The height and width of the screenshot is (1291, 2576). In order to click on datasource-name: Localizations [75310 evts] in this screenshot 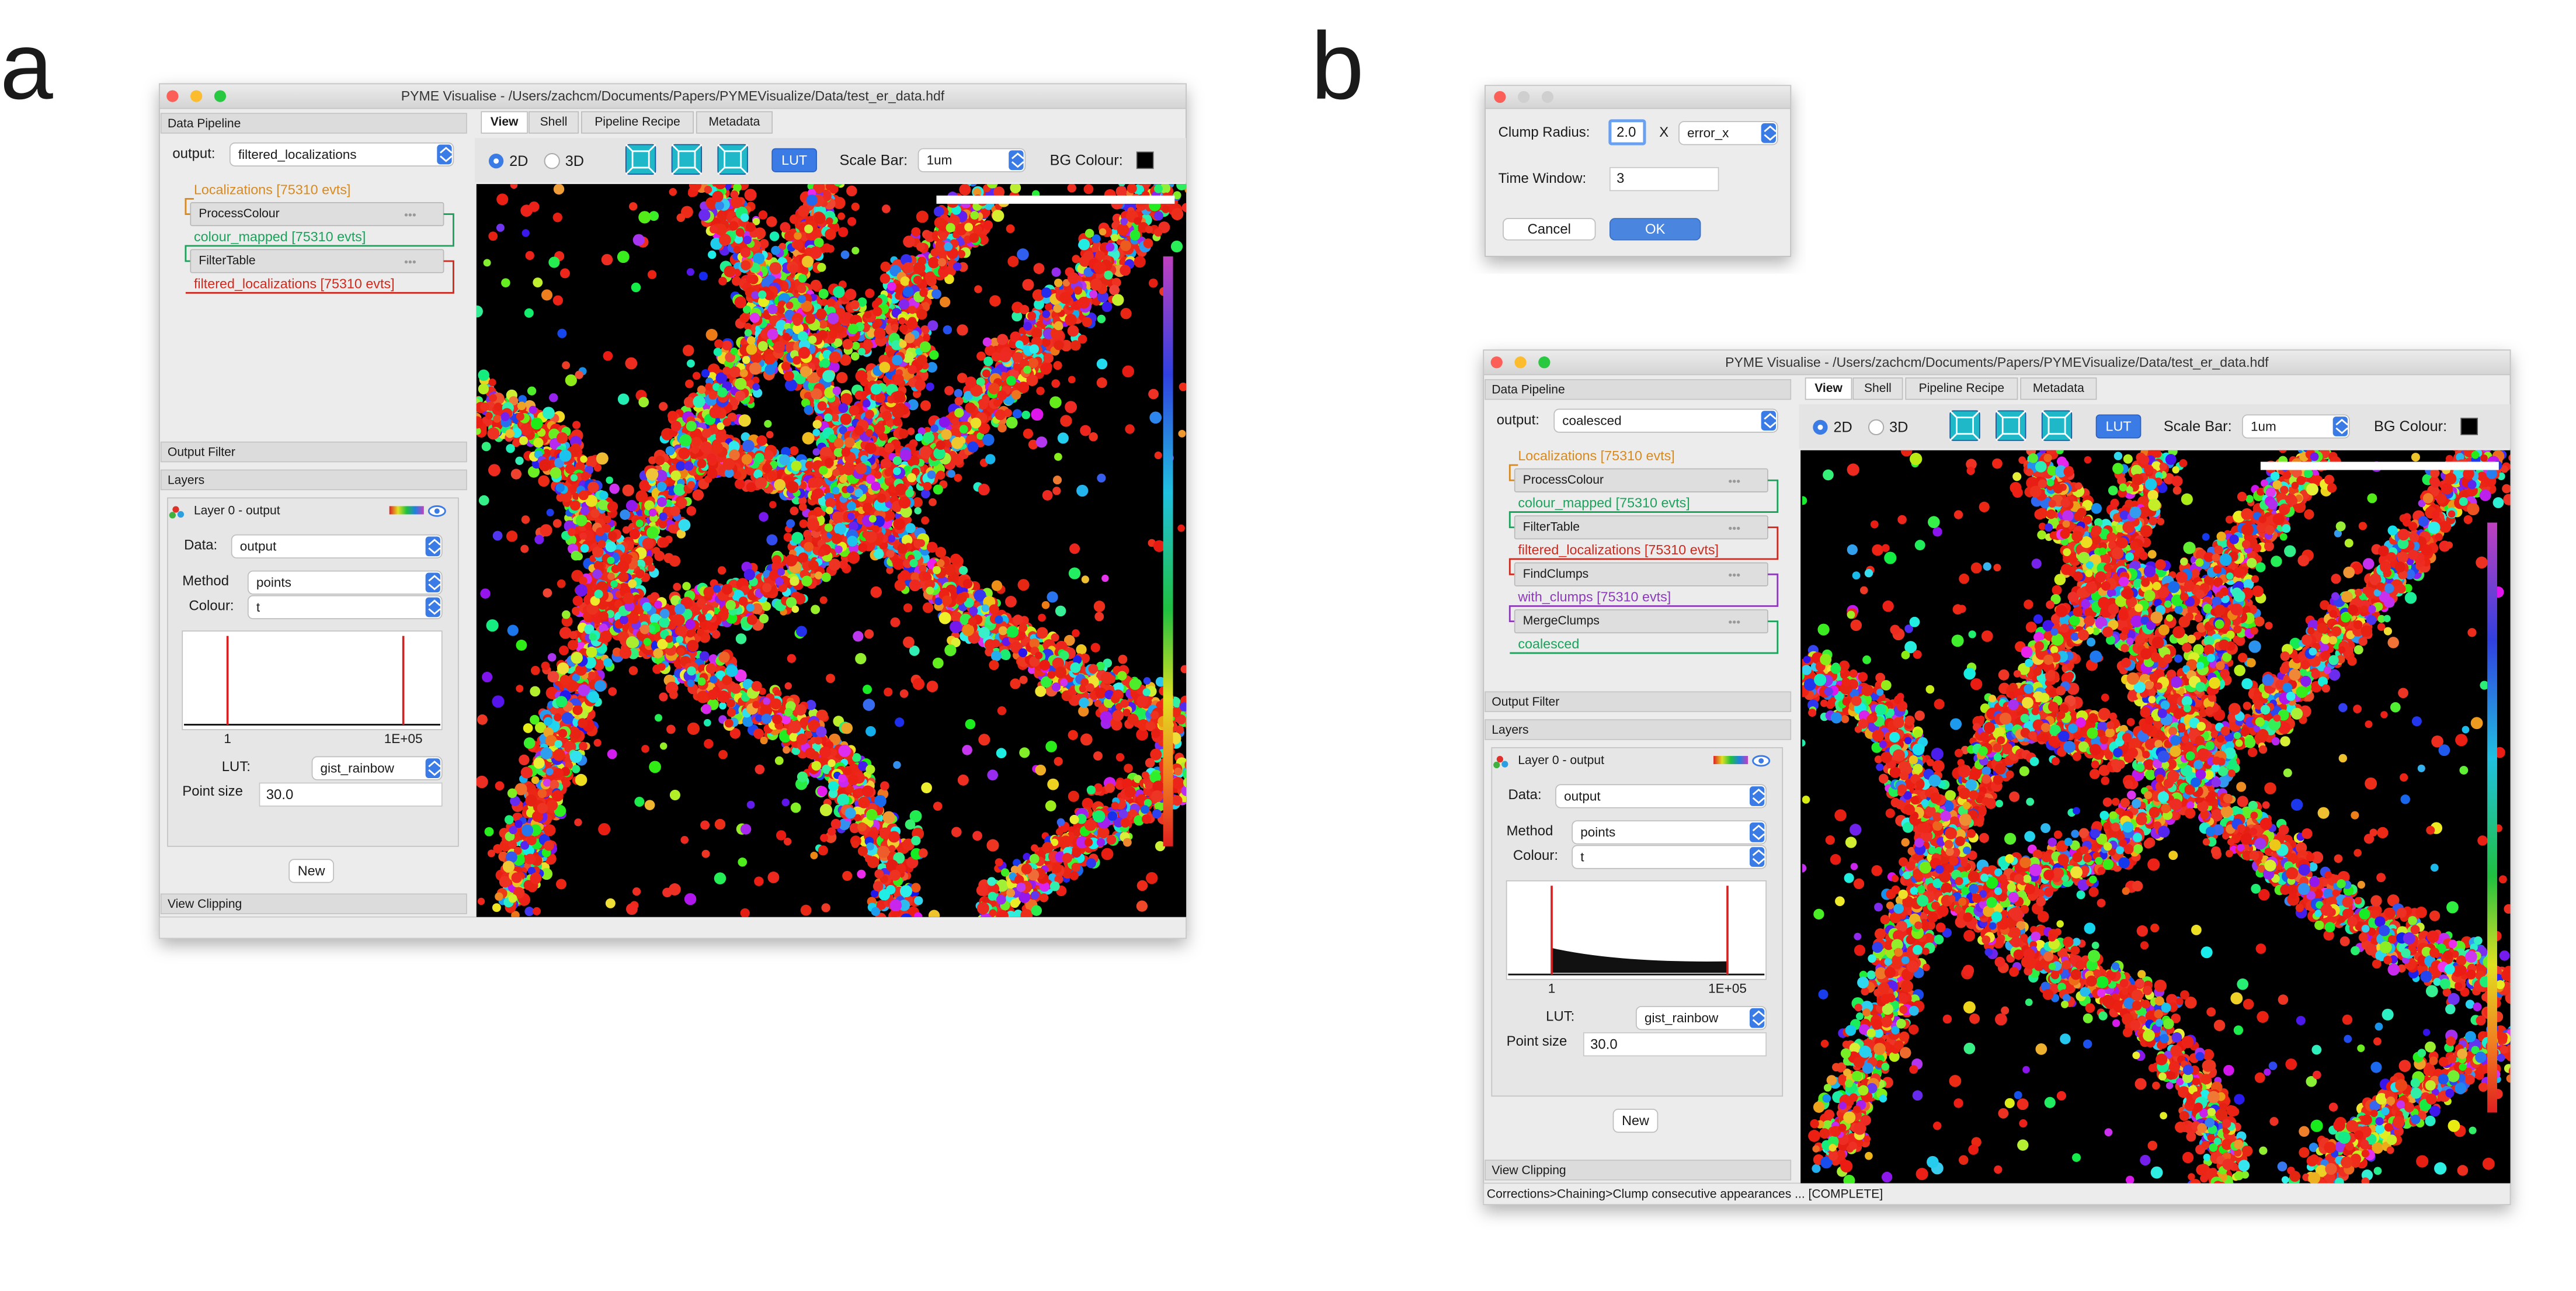, I will do `click(272, 189)`.